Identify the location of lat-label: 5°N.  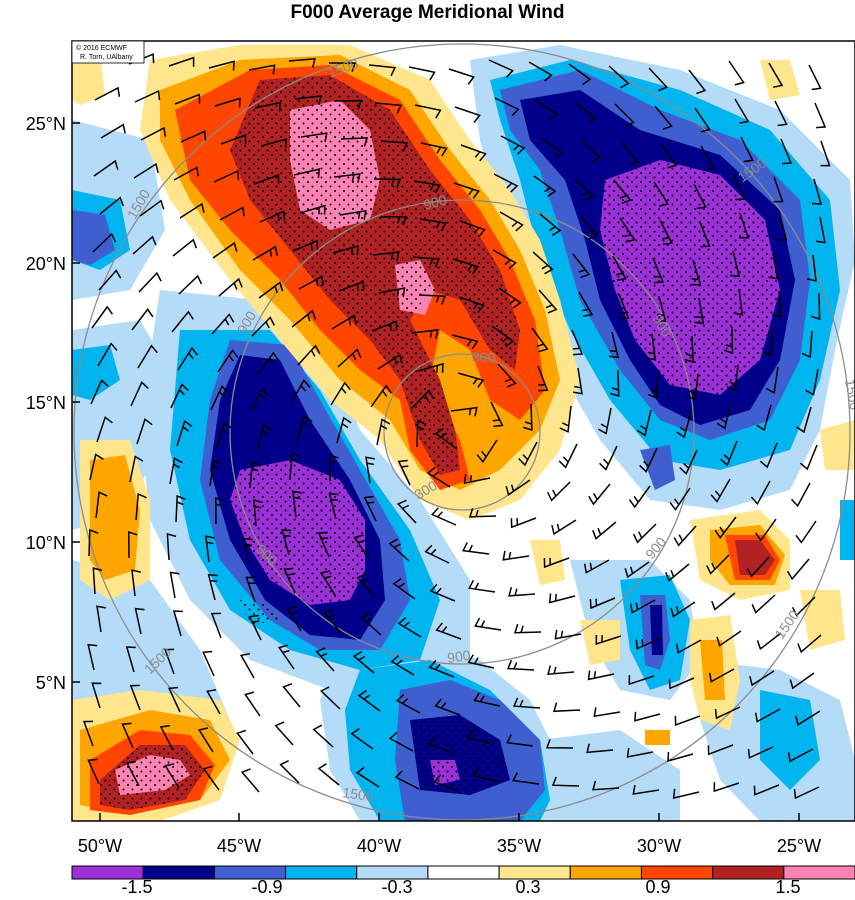
(51, 683).